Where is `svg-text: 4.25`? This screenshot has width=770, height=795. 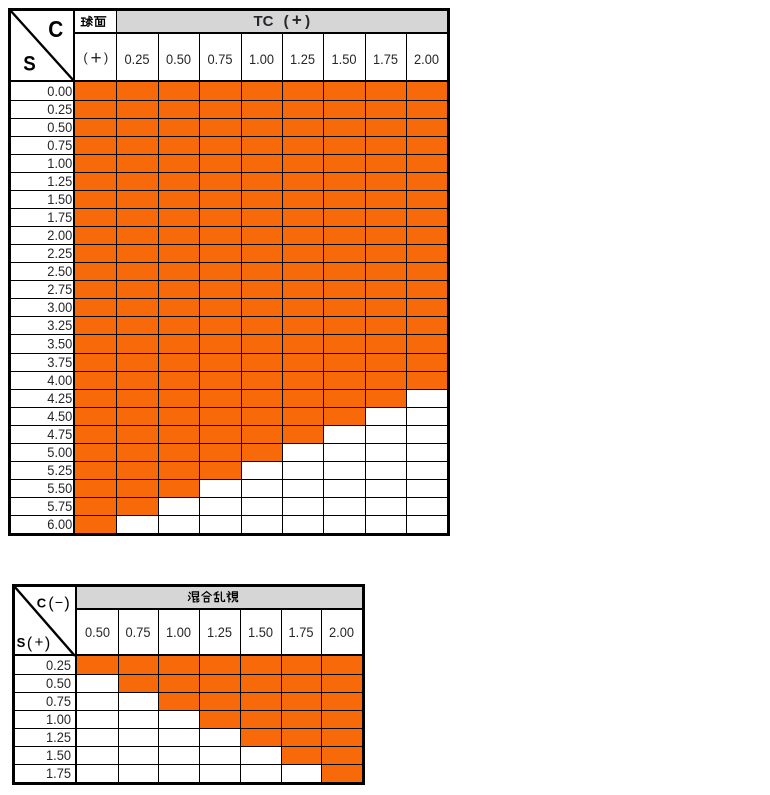 svg-text: 4.25 is located at coordinates (59, 399).